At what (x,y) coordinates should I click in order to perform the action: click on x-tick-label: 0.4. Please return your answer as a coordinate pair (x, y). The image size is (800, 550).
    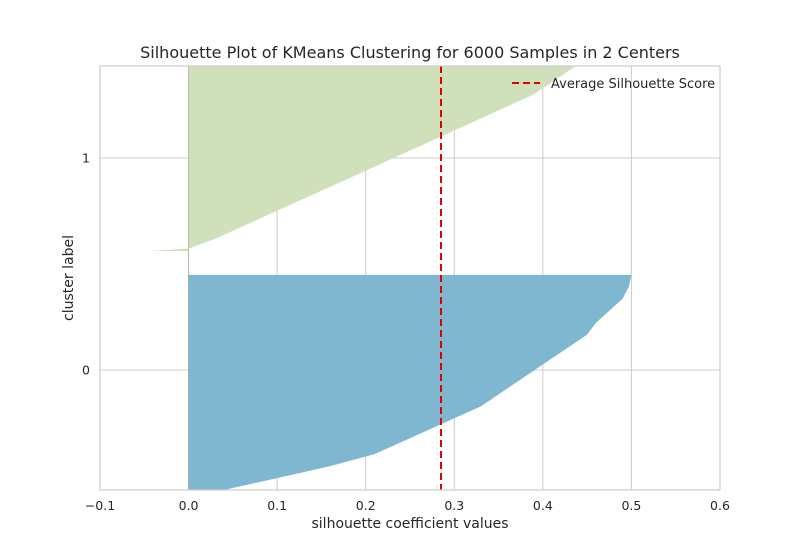
    Looking at the image, I should click on (543, 505).